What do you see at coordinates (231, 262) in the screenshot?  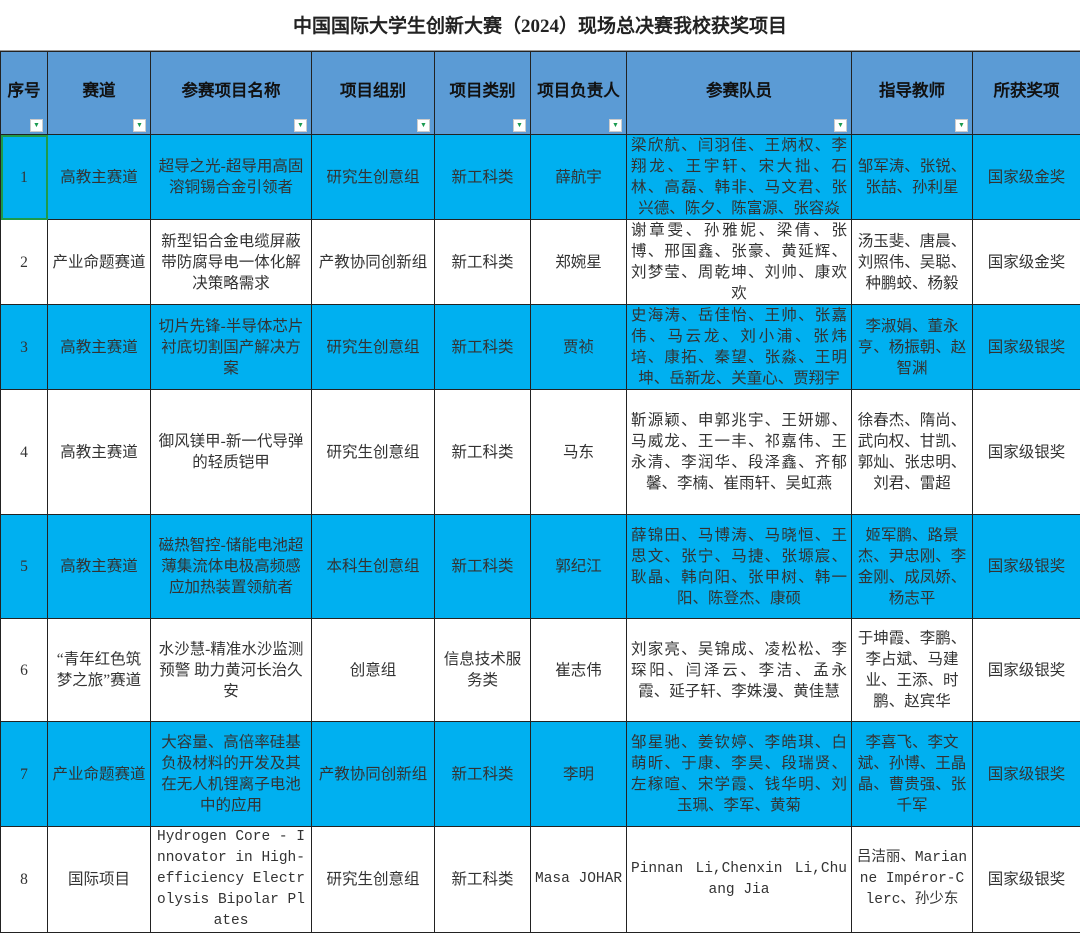 I see `cell-project-name: 新型铝合金电缆屏蔽带防腐导电一体化解决策略需求` at bounding box center [231, 262].